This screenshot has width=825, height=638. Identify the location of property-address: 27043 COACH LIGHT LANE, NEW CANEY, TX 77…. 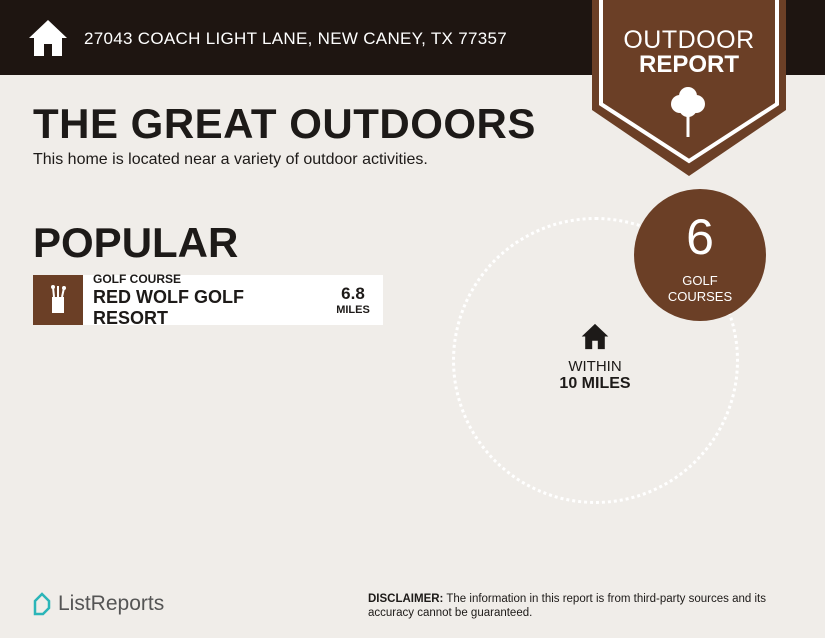
(295, 38).